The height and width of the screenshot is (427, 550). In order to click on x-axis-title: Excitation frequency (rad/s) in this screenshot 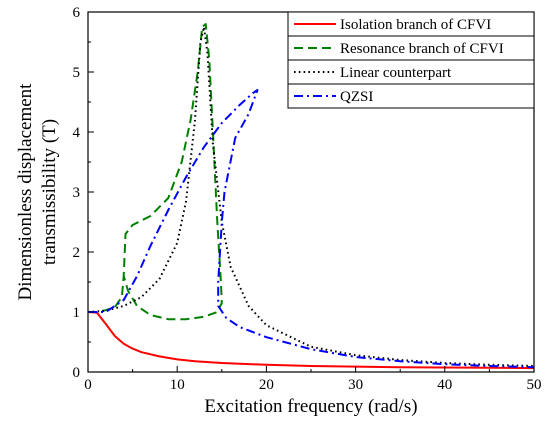, I will do `click(310, 406)`.